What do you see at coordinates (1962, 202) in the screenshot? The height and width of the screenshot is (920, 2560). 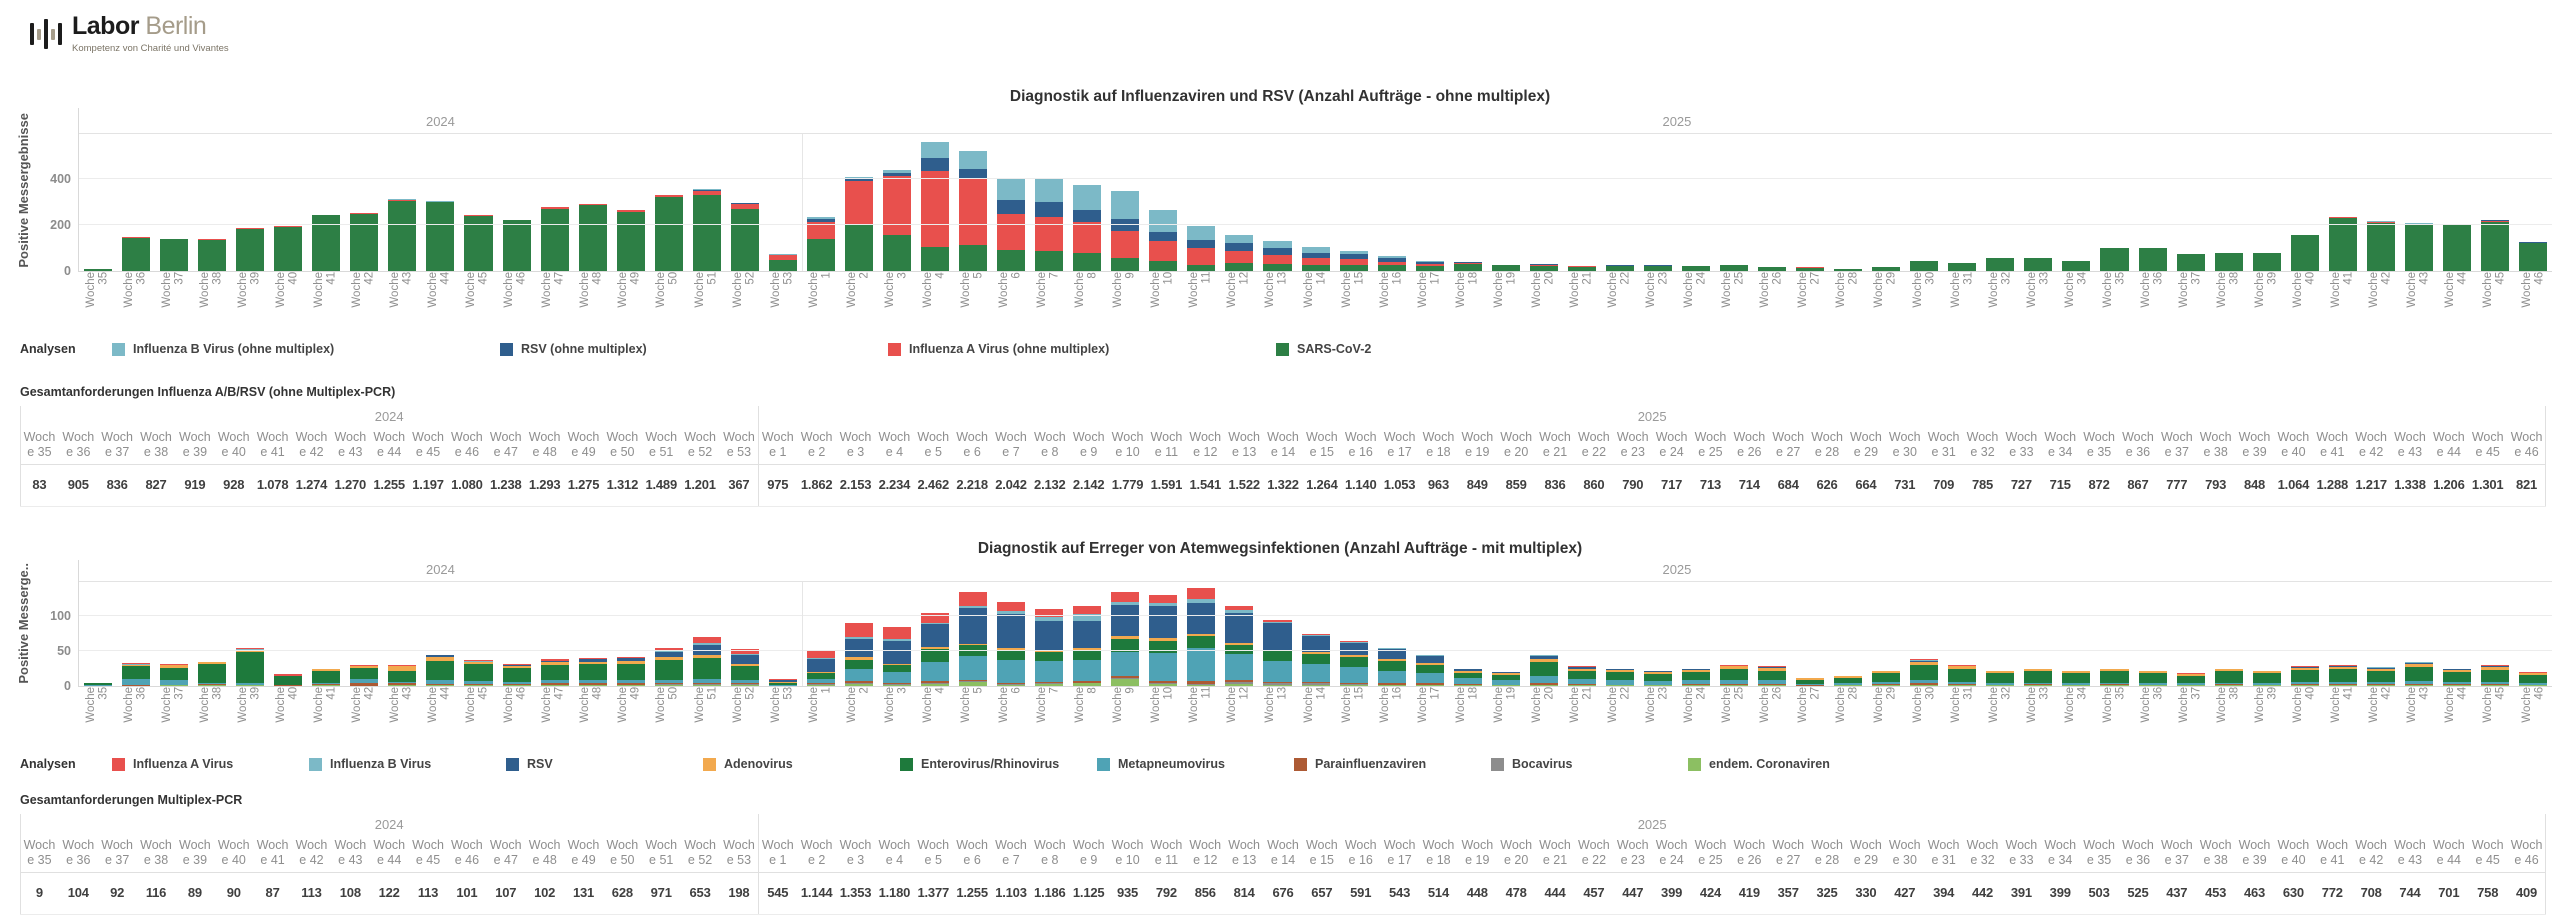 I see `bar-woche-31-2025` at bounding box center [1962, 202].